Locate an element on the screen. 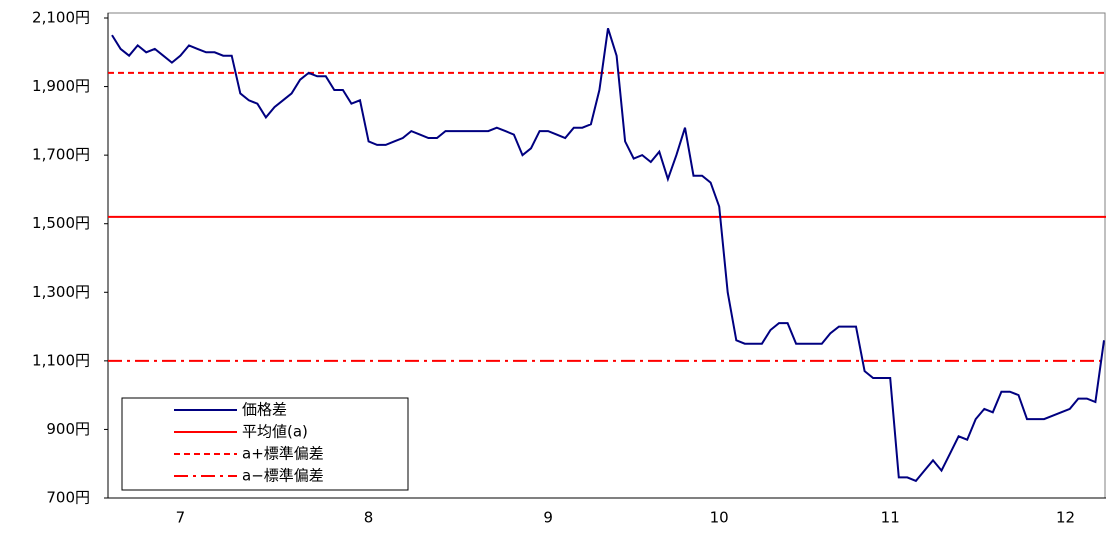 The image size is (1106, 541). legend-box is located at coordinates (265, 444).